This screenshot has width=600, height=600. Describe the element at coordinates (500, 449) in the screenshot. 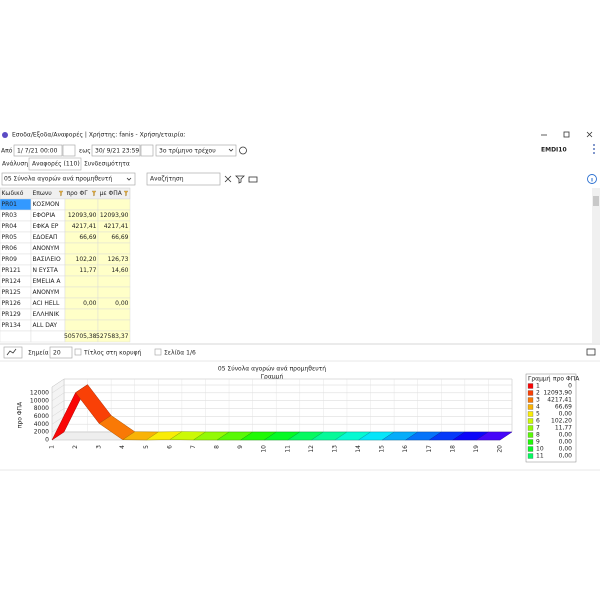

I see `x-tick-label: 20` at that location.